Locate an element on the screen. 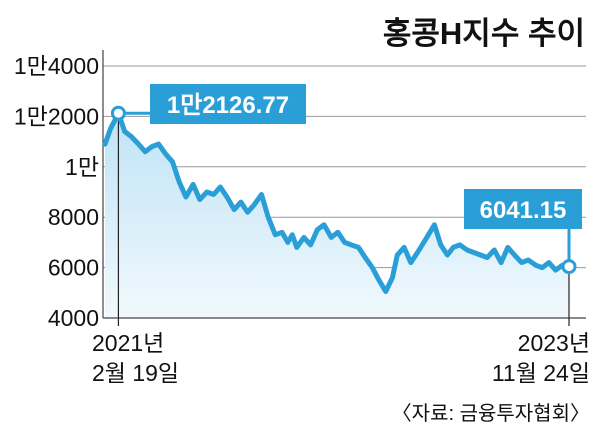  y-tick-label: 1만2000 is located at coordinates (56, 116).